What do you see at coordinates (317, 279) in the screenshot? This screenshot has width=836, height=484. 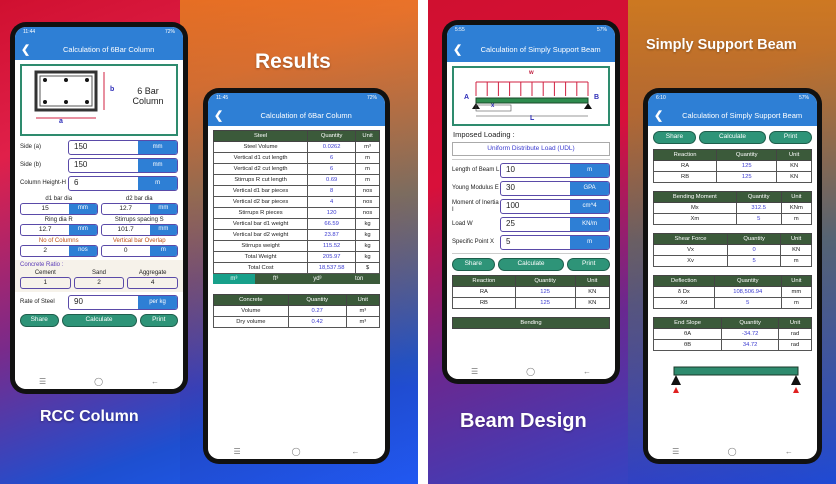 I see `unit-tab: yd³` at bounding box center [317, 279].